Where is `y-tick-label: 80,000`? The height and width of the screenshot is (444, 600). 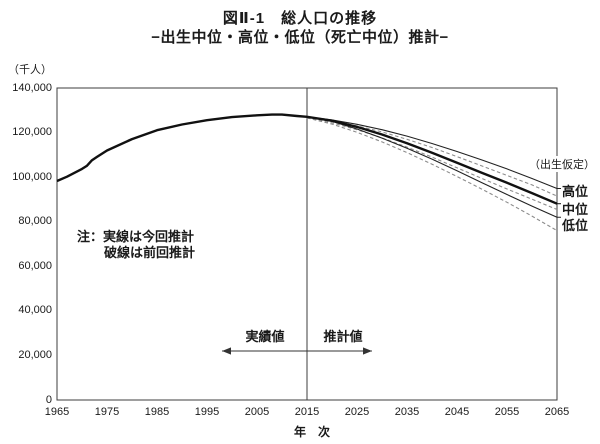 y-tick-label: 80,000 is located at coordinates (35, 221).